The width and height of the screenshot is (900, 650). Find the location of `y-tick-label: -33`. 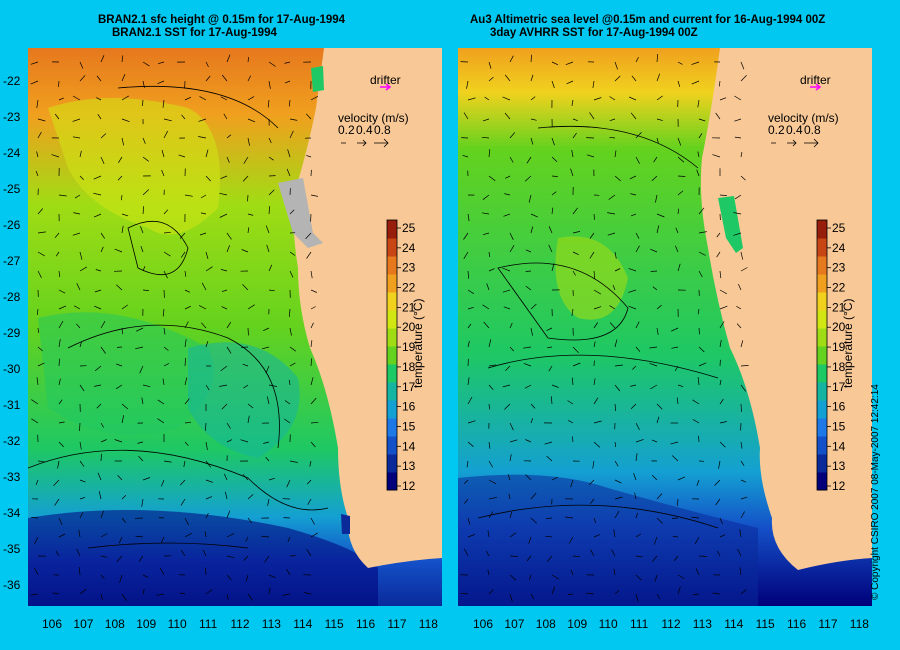

y-tick-label: -33 is located at coordinates (12, 477).